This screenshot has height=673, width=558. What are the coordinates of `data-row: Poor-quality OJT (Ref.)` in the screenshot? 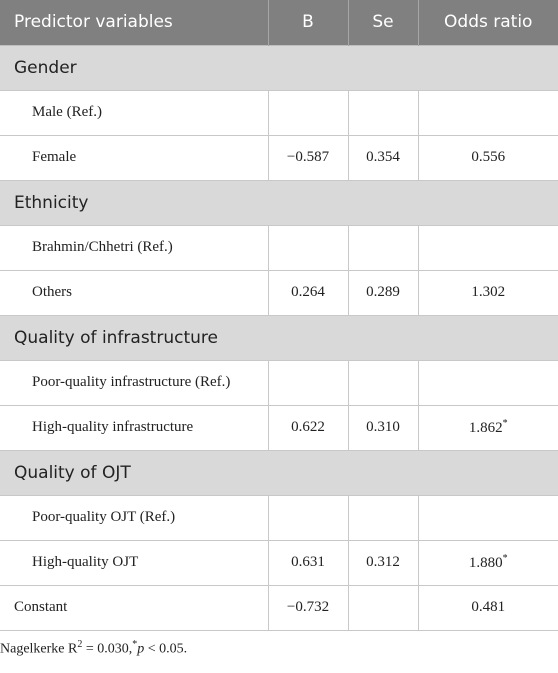 It's located at (279, 517).